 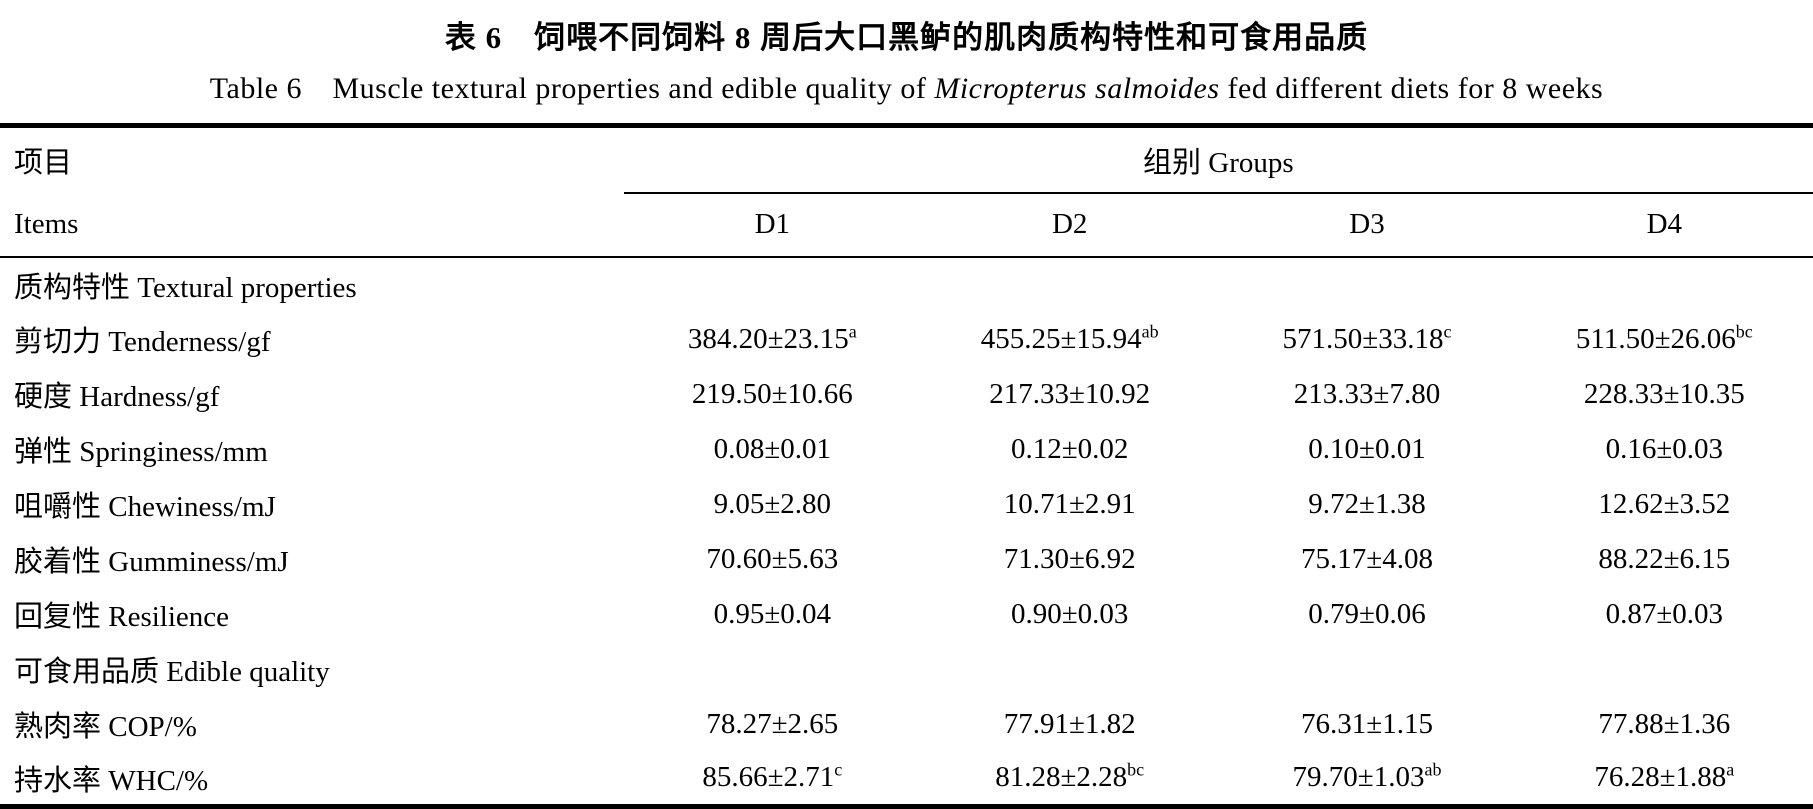 What do you see at coordinates (1069, 337) in the screenshot?
I see `value-cell: 455.25±15.94ab` at bounding box center [1069, 337].